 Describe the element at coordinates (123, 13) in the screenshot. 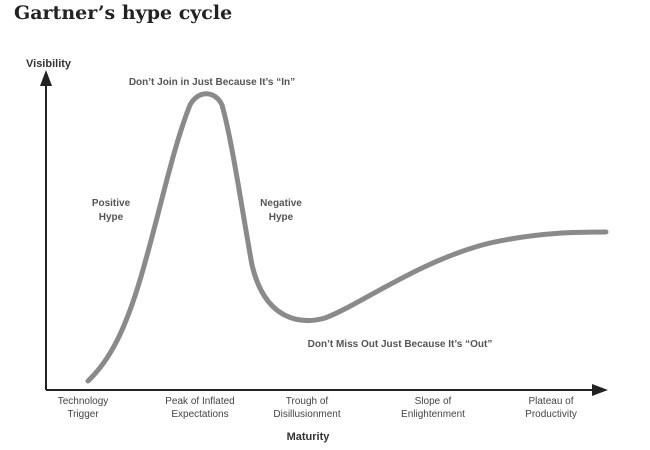

I see `page-title: Gartner’s hype cycle` at that location.